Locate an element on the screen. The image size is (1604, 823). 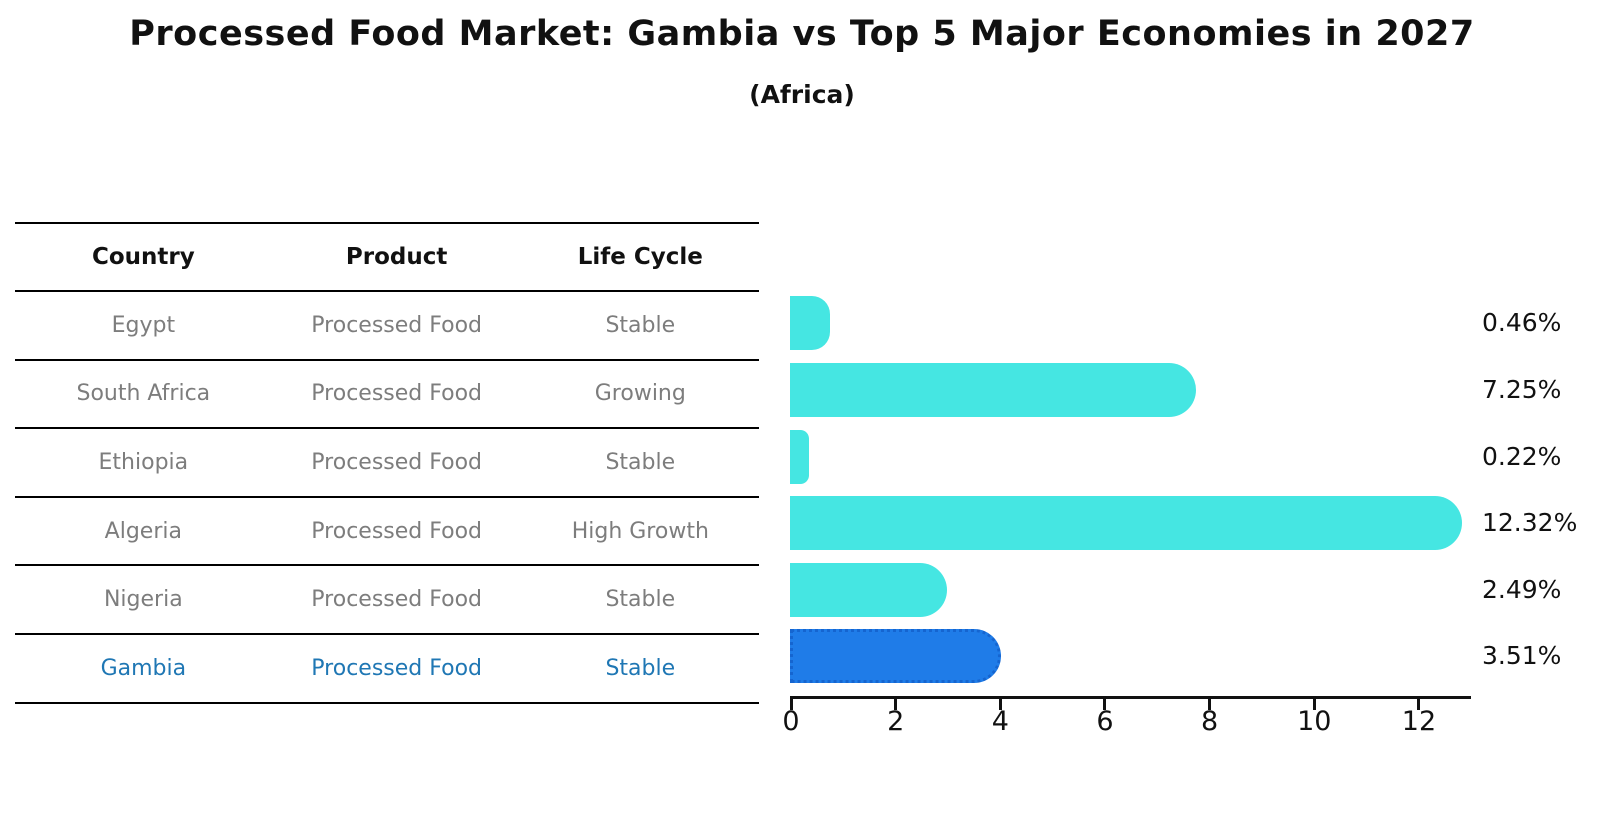
x-tick-label: 0 is located at coordinates (791, 721).